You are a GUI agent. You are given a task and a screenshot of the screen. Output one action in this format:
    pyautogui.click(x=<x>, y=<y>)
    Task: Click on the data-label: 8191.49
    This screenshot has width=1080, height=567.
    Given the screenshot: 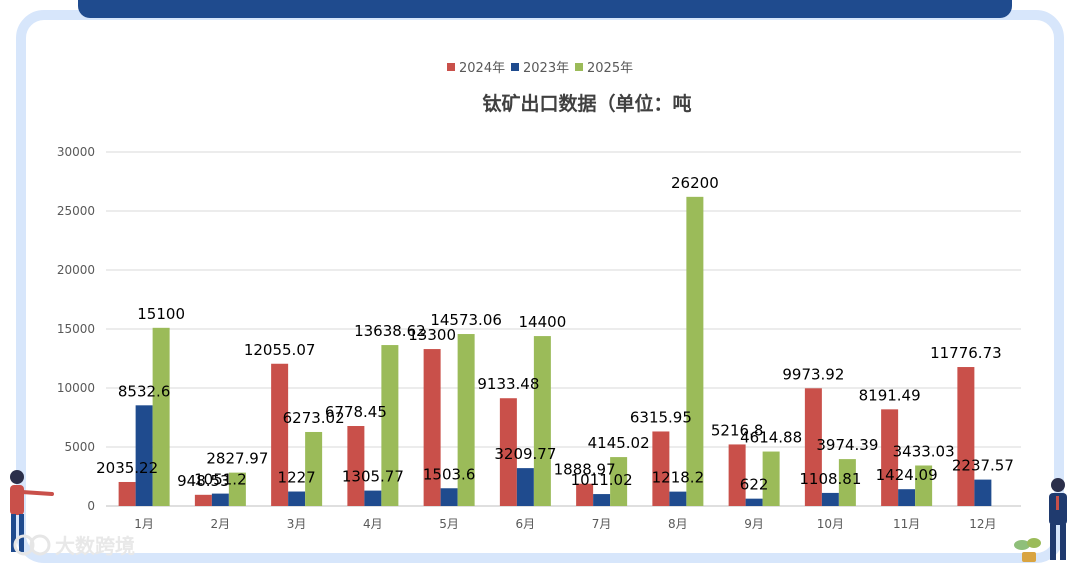 What is the action you would take?
    pyautogui.click(x=890, y=395)
    